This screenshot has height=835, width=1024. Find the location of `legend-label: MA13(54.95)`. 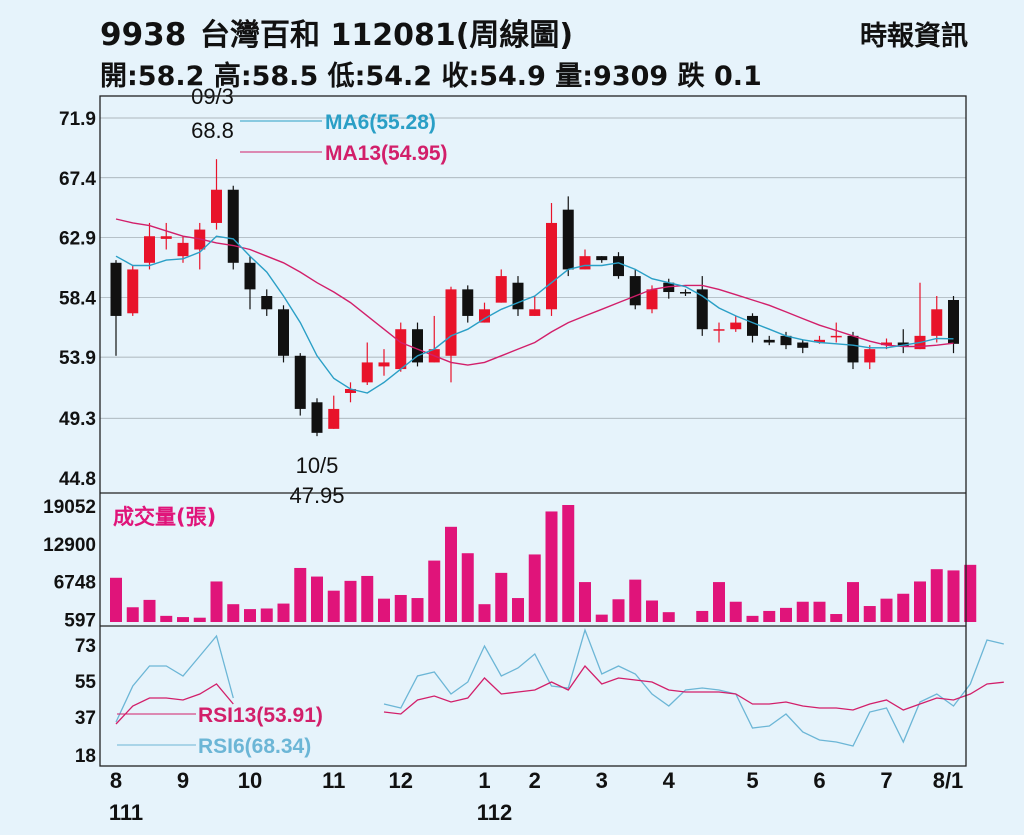

legend-label: MA13(54.95) is located at coordinates (386, 153).